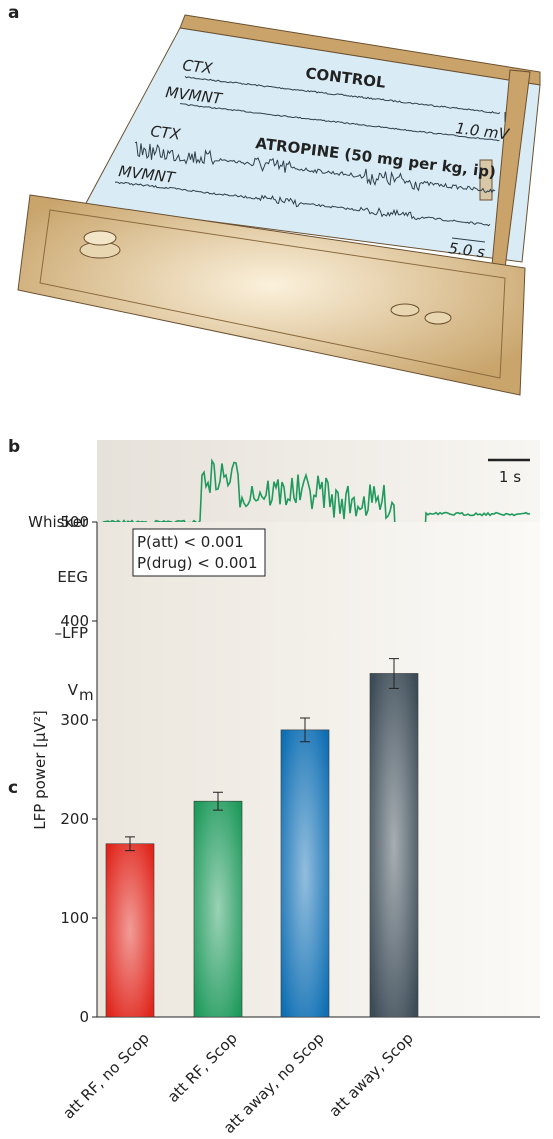 The width and height of the screenshot is (553, 1139). I want to click on panel-label: b, so click(14, 447).